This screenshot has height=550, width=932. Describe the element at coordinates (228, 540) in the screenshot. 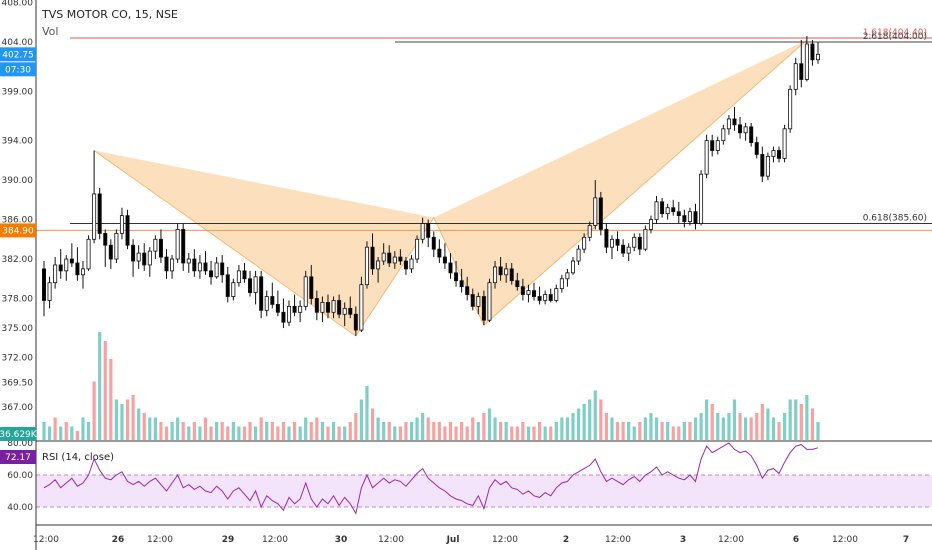

I see `time-tick-label: 29` at that location.